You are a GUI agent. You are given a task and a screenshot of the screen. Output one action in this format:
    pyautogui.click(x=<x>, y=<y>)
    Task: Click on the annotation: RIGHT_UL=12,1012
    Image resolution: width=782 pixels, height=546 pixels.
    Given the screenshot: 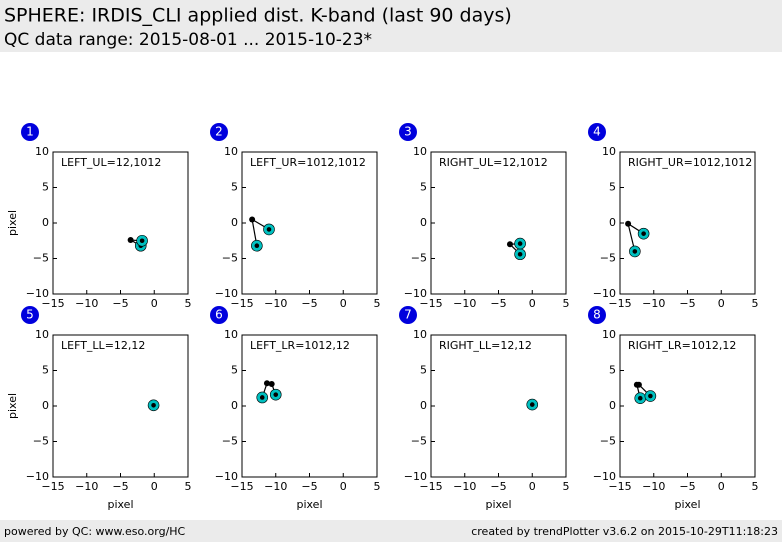 What is the action you would take?
    pyautogui.click(x=493, y=162)
    